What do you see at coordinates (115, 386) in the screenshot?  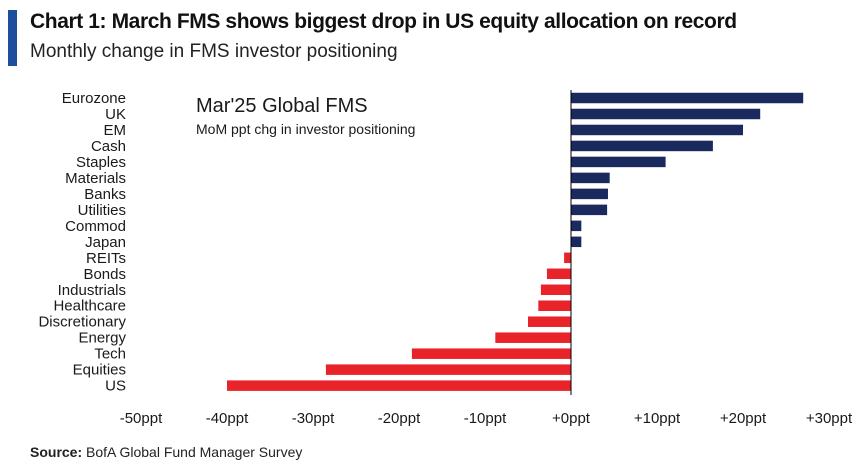 I see `category-label: US` at bounding box center [115, 386].